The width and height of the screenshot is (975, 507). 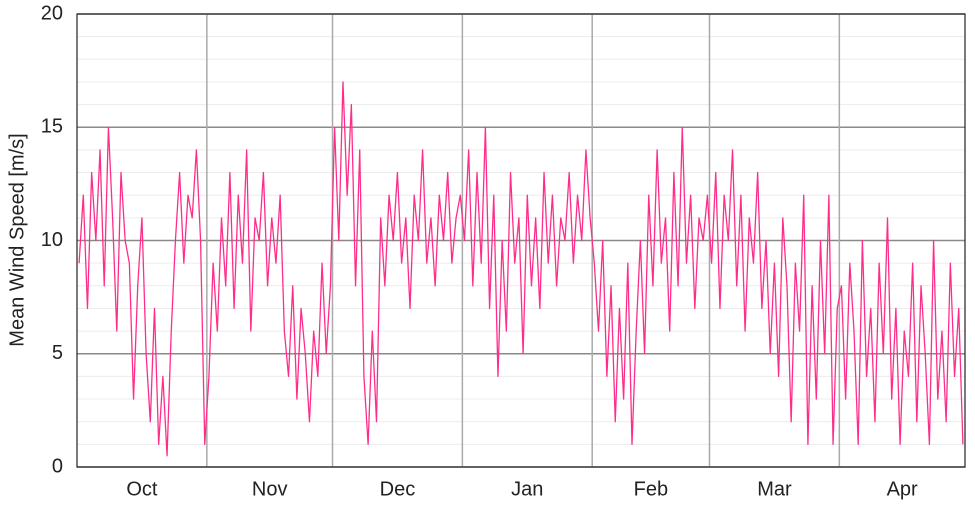 What do you see at coordinates (398, 489) in the screenshot?
I see `x-tick-label: Dec` at bounding box center [398, 489].